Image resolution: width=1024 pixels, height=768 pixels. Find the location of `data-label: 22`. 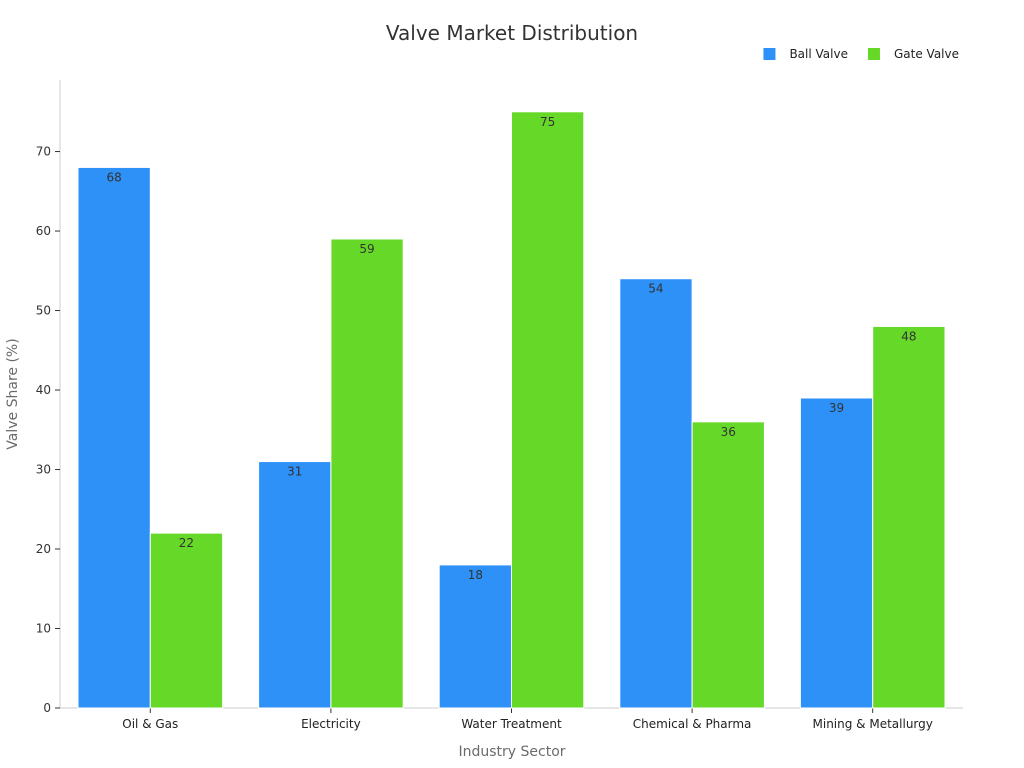

data-label: 22 is located at coordinates (186, 543).